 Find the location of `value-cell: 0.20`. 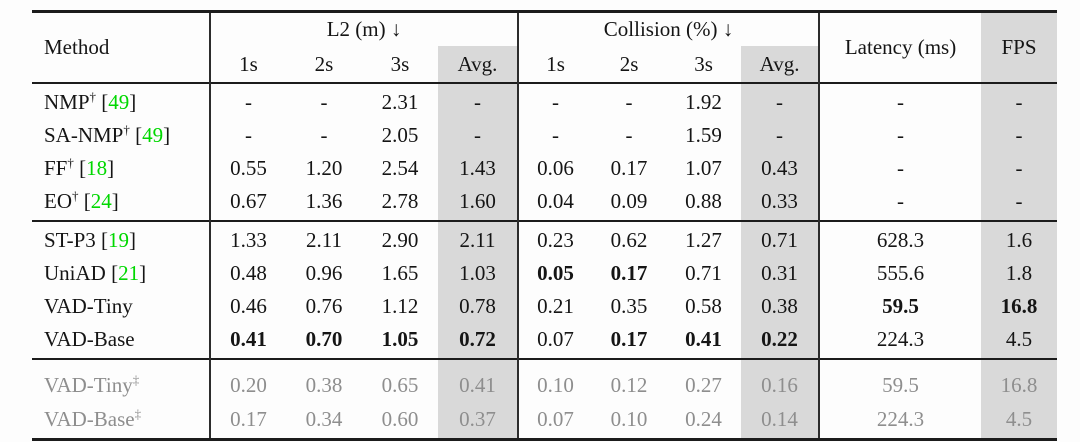

value-cell: 0.20 is located at coordinates (248, 384).